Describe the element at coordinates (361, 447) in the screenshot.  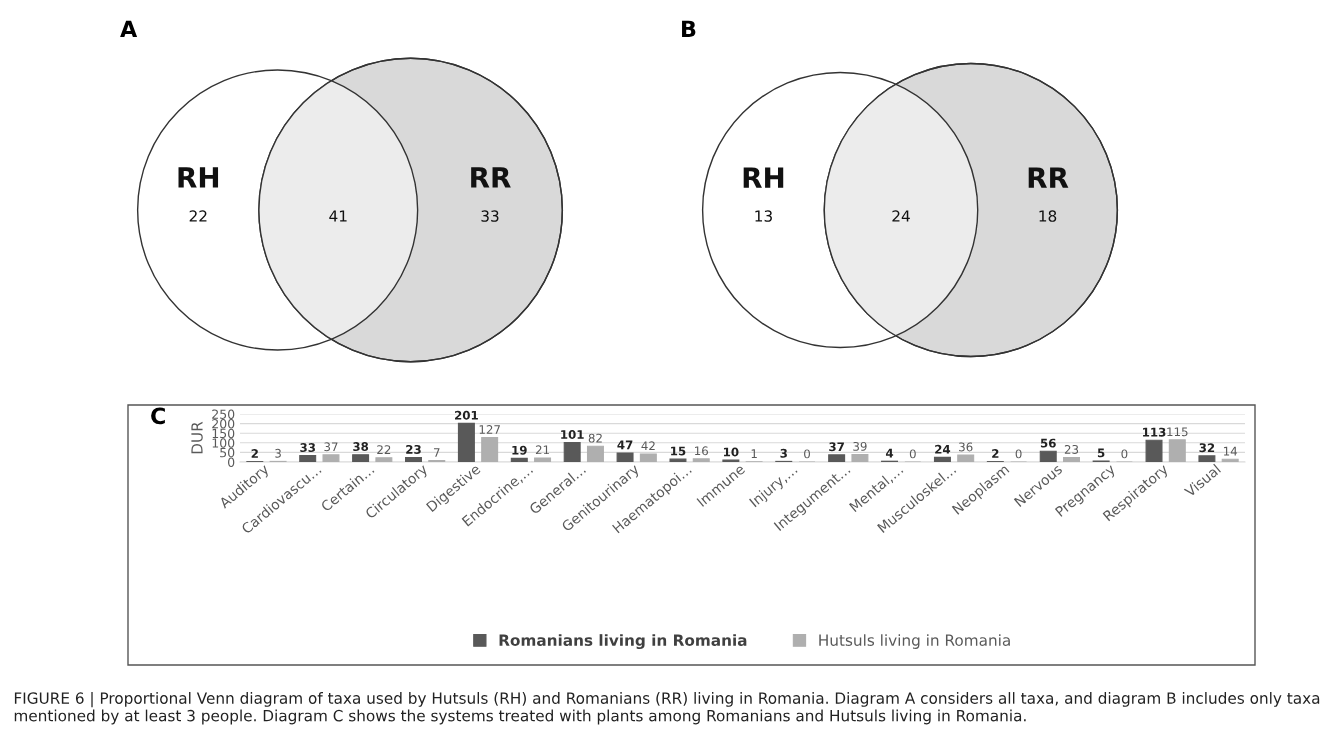
I see `data-label: 38` at that location.